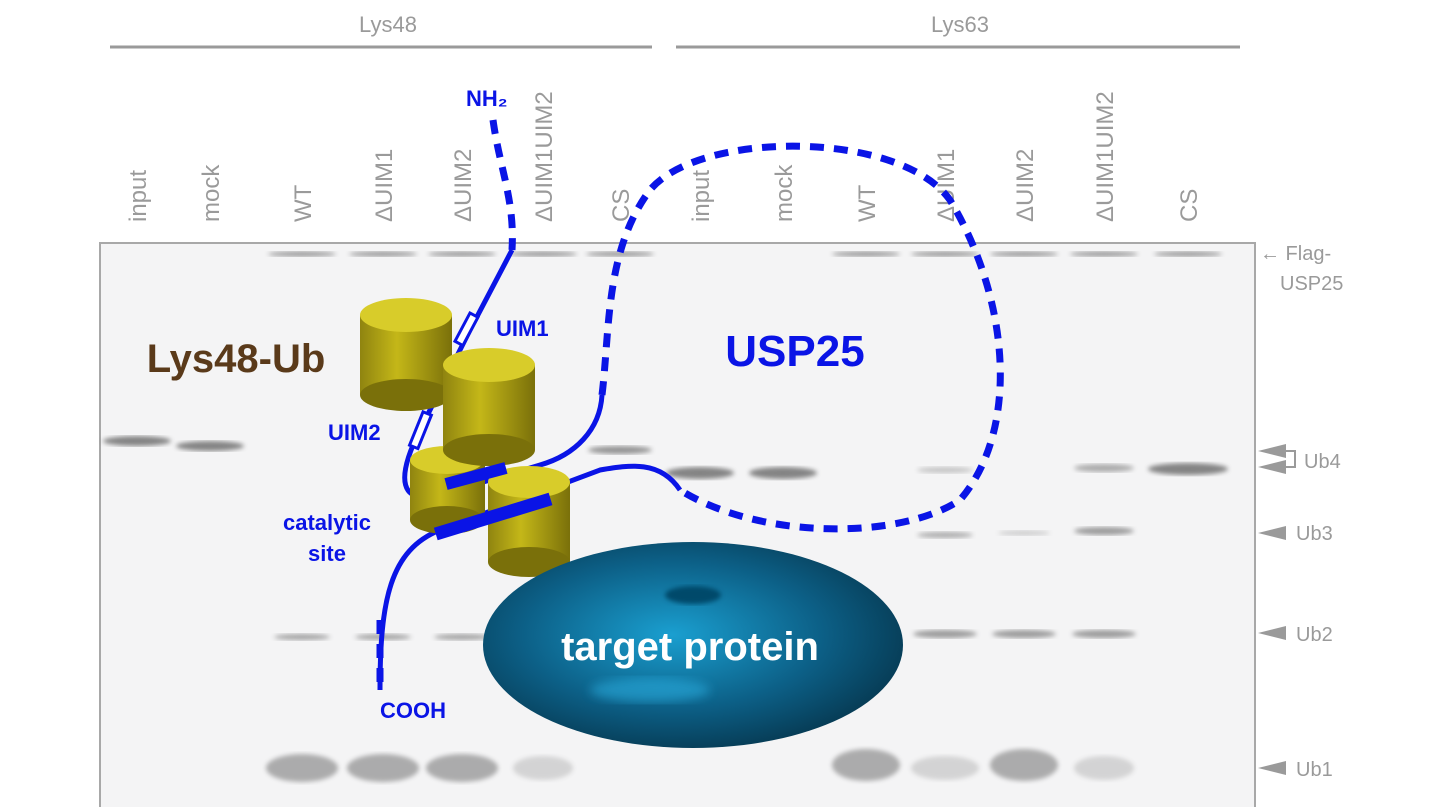 Image resolution: width=1440 pixels, height=807 pixels. I want to click on ubiquitin-cylinders, so click(465, 437).